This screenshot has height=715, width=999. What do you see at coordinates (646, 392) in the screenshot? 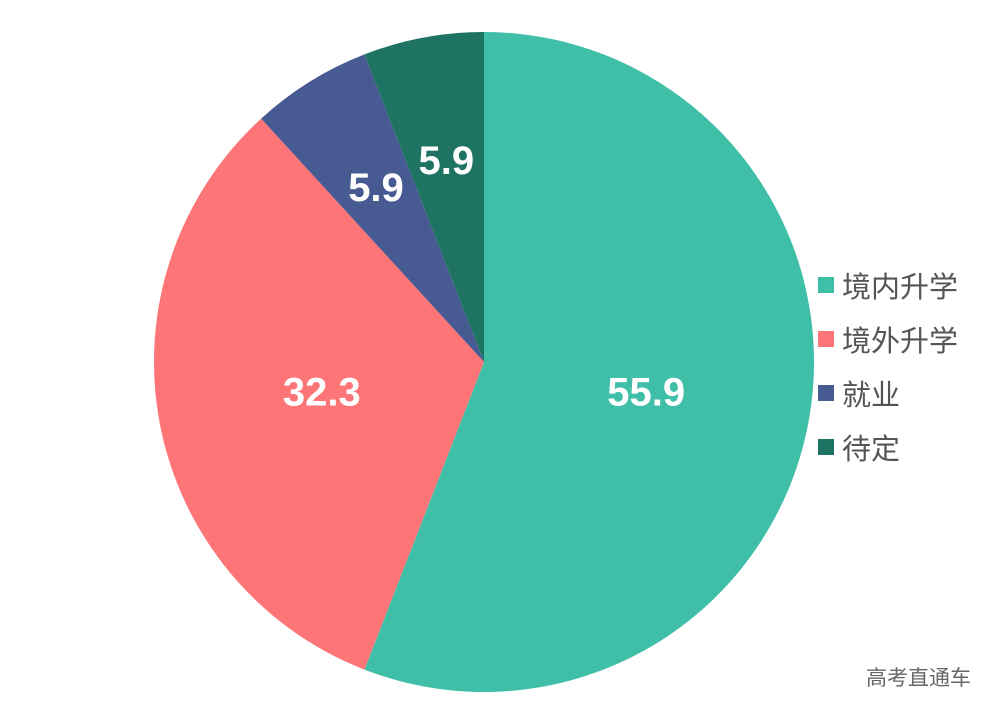
I see `slice-data-label-1: 55.9` at bounding box center [646, 392].